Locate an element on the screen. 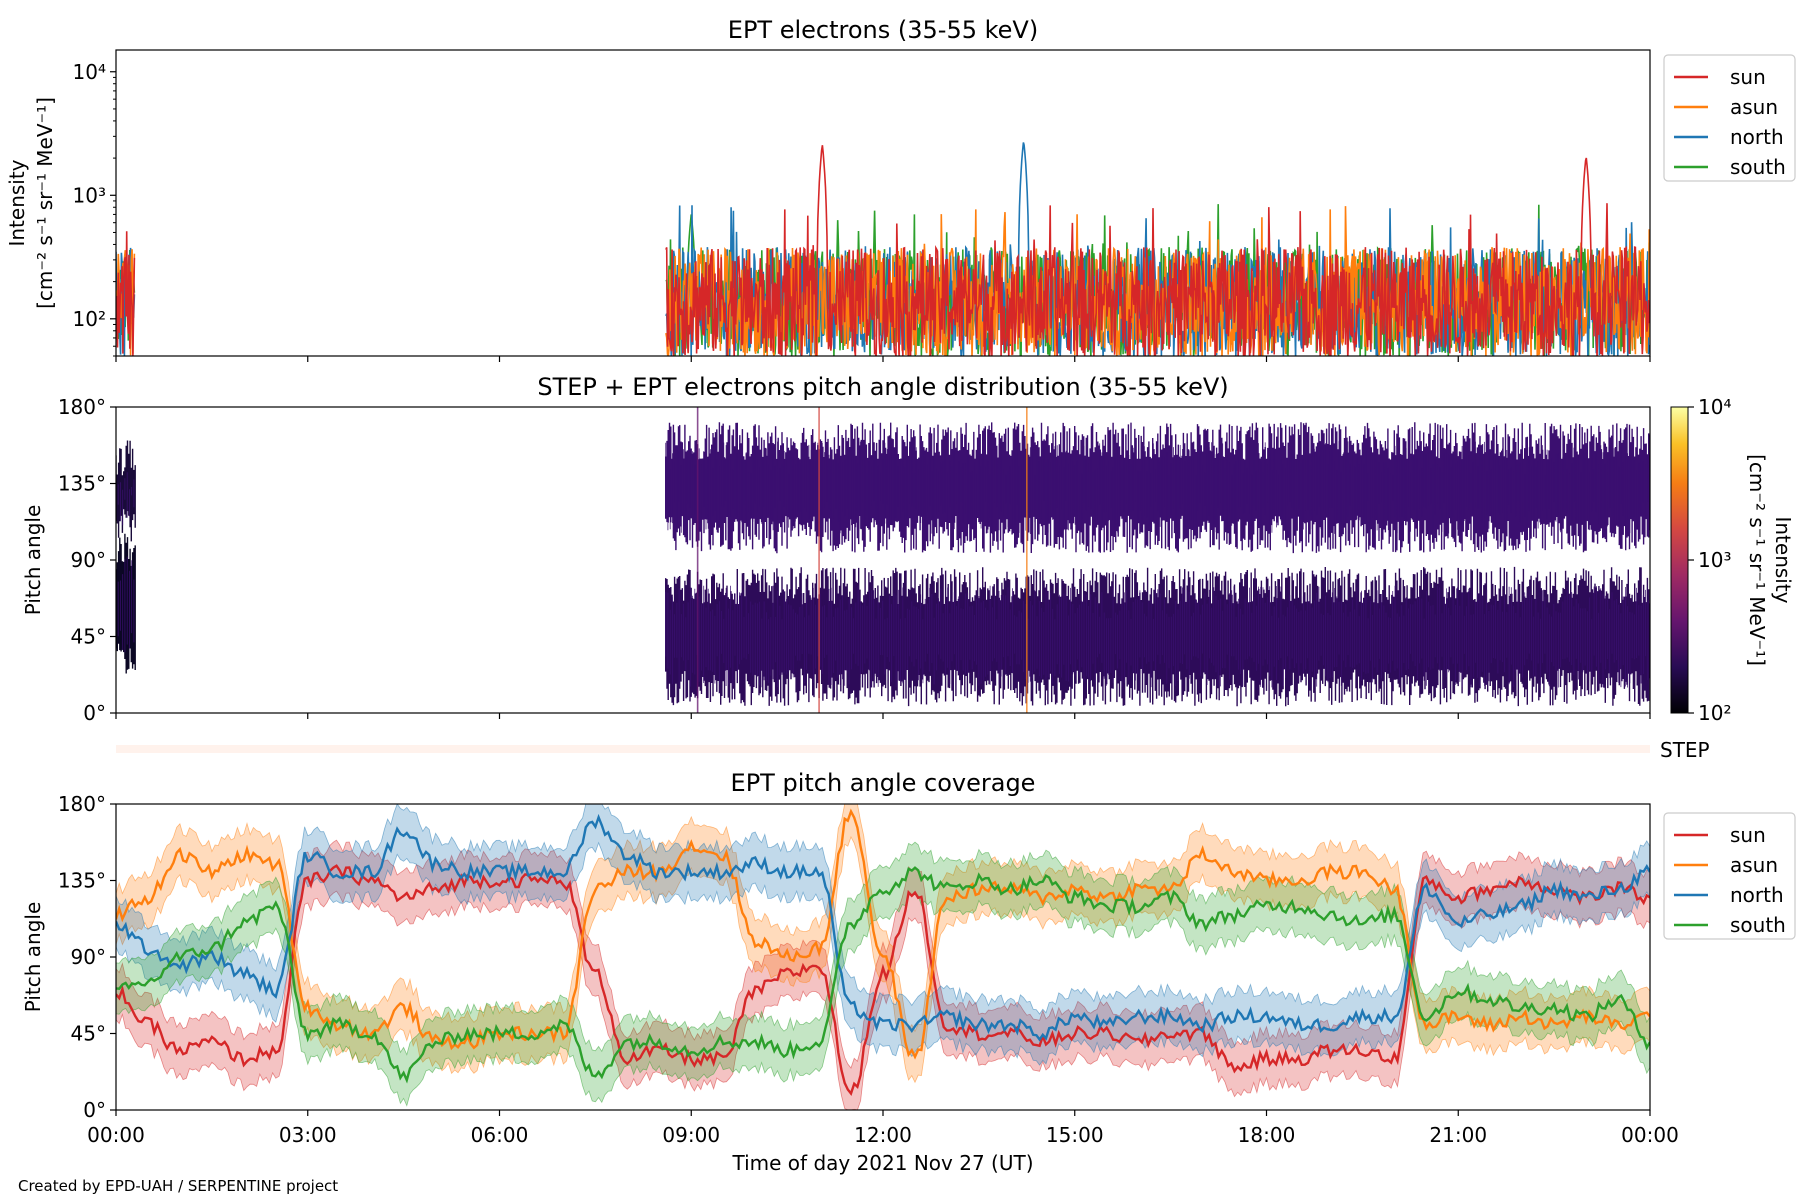 The image size is (1800, 1200). colorbar-tick-label: 10³ is located at coordinates (1714, 560).